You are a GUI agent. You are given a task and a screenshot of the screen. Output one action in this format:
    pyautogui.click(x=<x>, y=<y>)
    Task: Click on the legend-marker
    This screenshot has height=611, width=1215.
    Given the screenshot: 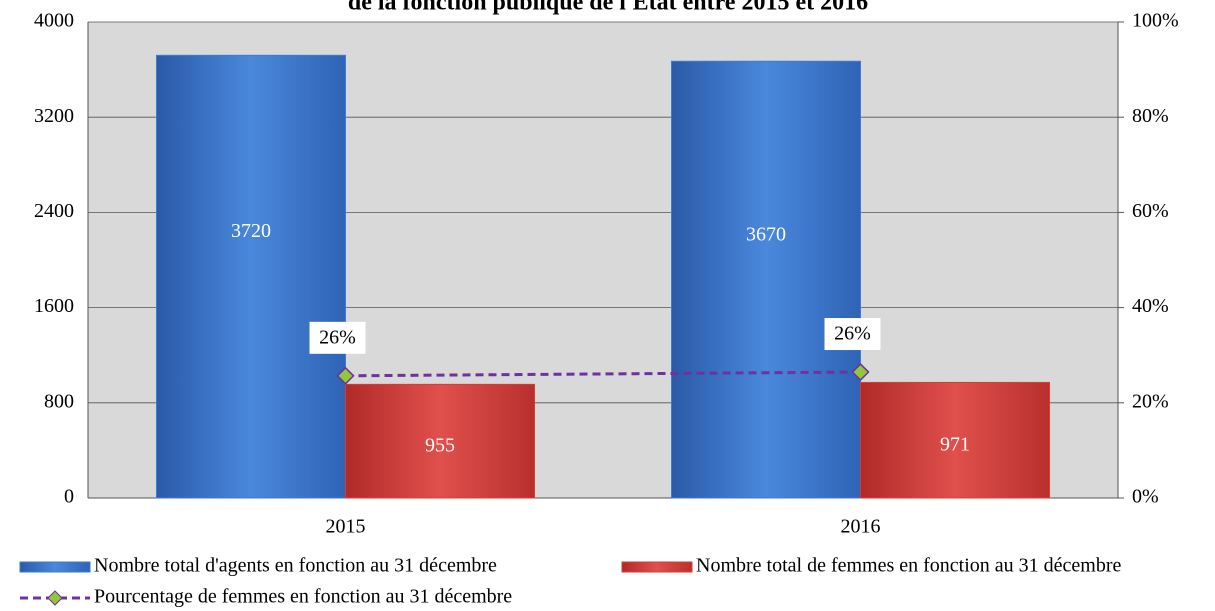 What is the action you would take?
    pyautogui.click(x=55, y=598)
    